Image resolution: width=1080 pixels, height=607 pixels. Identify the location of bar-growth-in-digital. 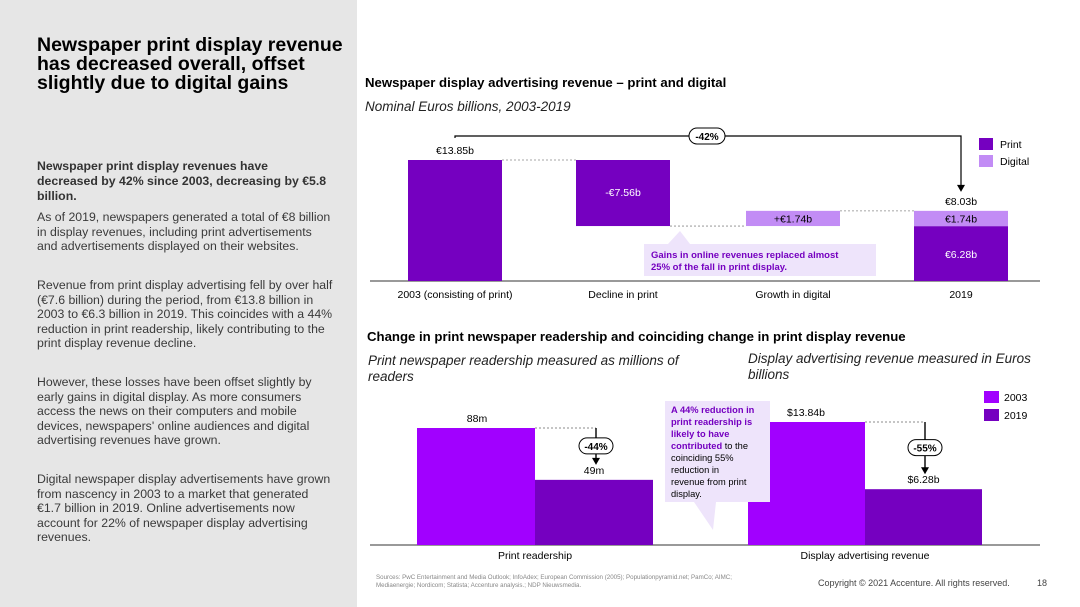
(793, 218).